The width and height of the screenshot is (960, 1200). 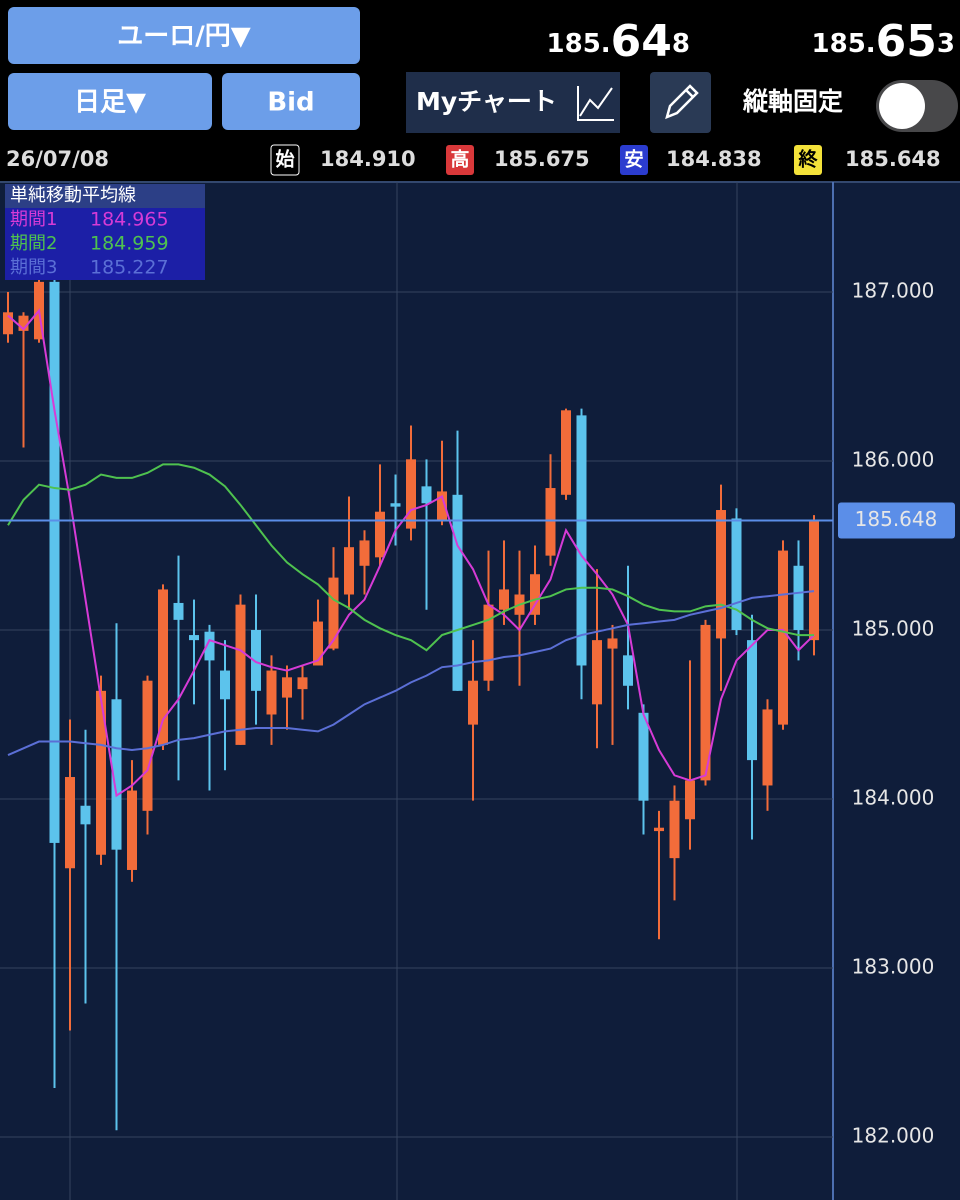 I want to click on y-tick-label: 182.000, so click(x=893, y=1135).